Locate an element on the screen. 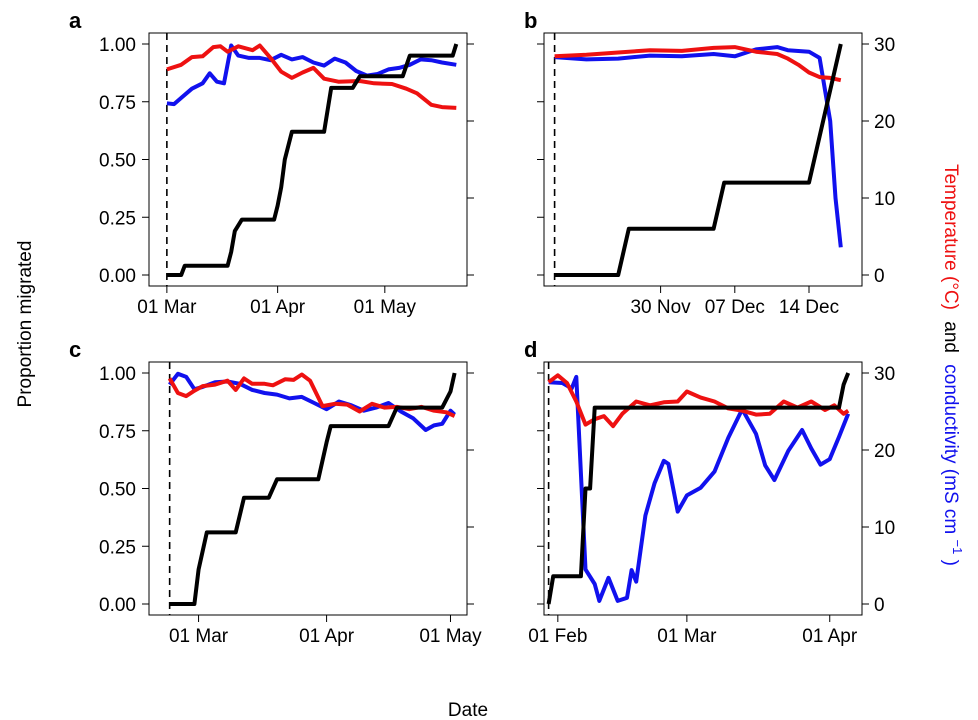 This screenshot has height=720, width=978. right-axis-title-superscript: −1 is located at coordinates (957, 547).